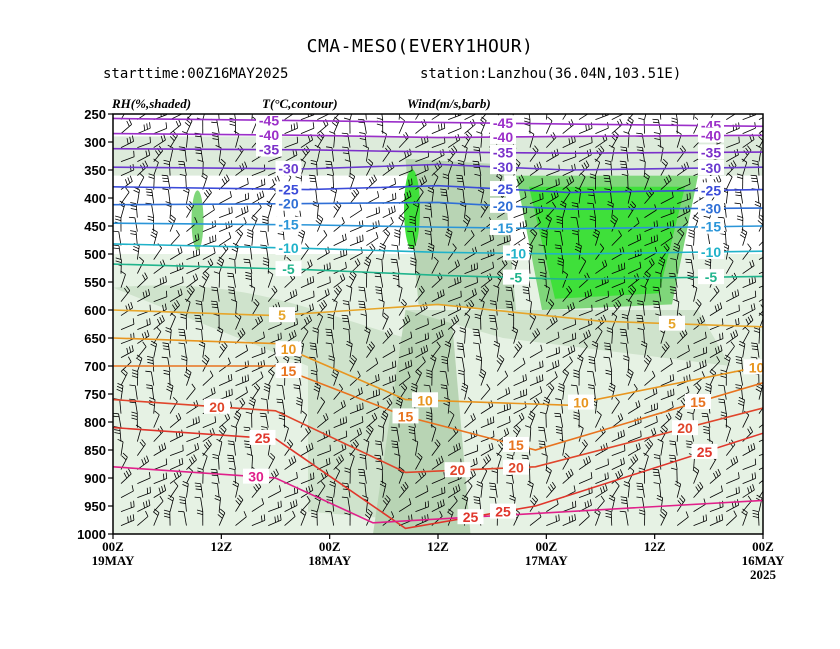 This screenshot has height=649, width=840. I want to click on temp-contour--20, so click(438, 206).